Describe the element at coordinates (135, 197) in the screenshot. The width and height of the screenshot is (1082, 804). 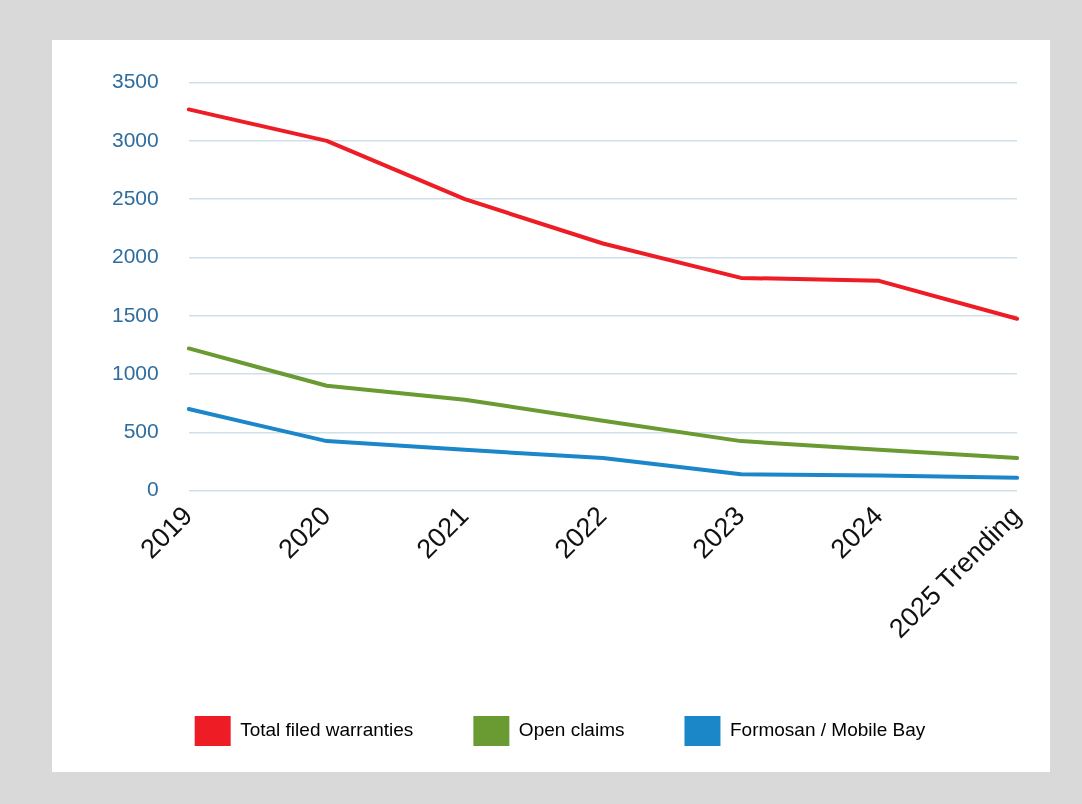
I see `y-tick-label: 2500` at that location.